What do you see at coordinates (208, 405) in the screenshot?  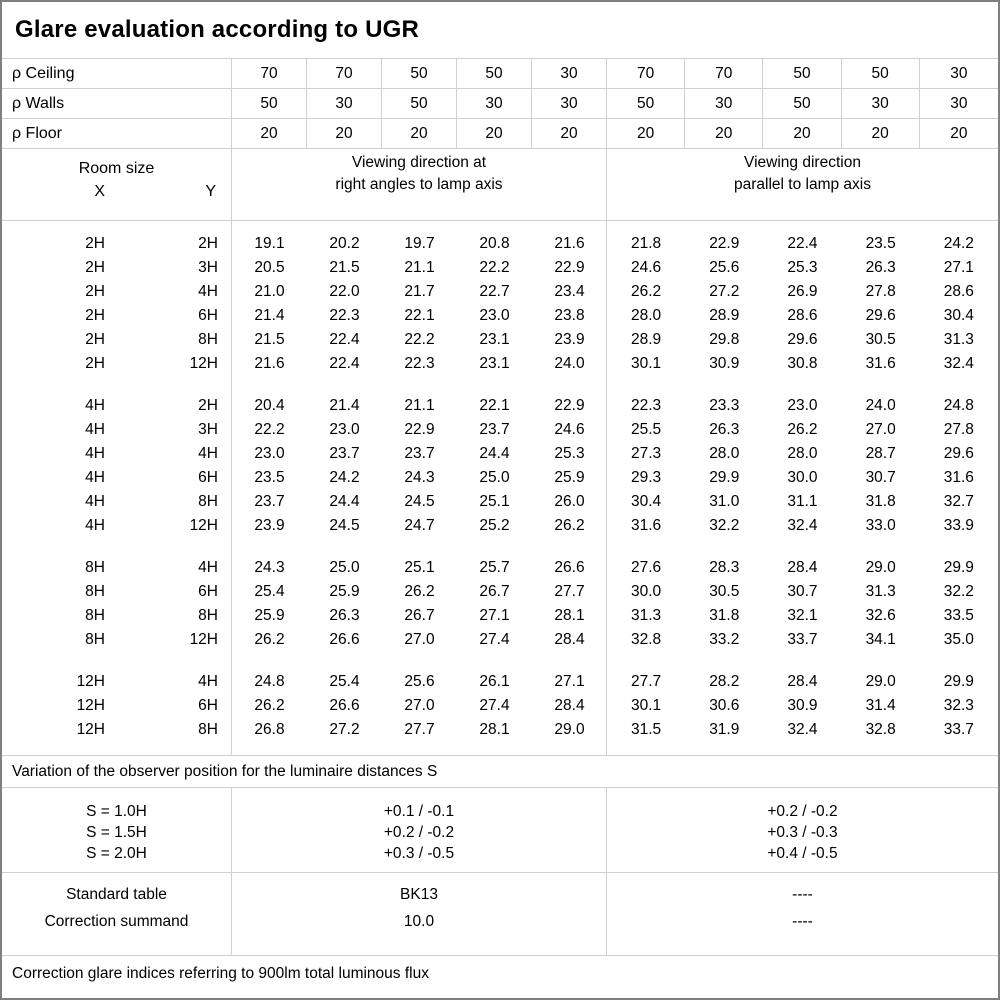 I see `room-y-cell: 2H` at bounding box center [208, 405].